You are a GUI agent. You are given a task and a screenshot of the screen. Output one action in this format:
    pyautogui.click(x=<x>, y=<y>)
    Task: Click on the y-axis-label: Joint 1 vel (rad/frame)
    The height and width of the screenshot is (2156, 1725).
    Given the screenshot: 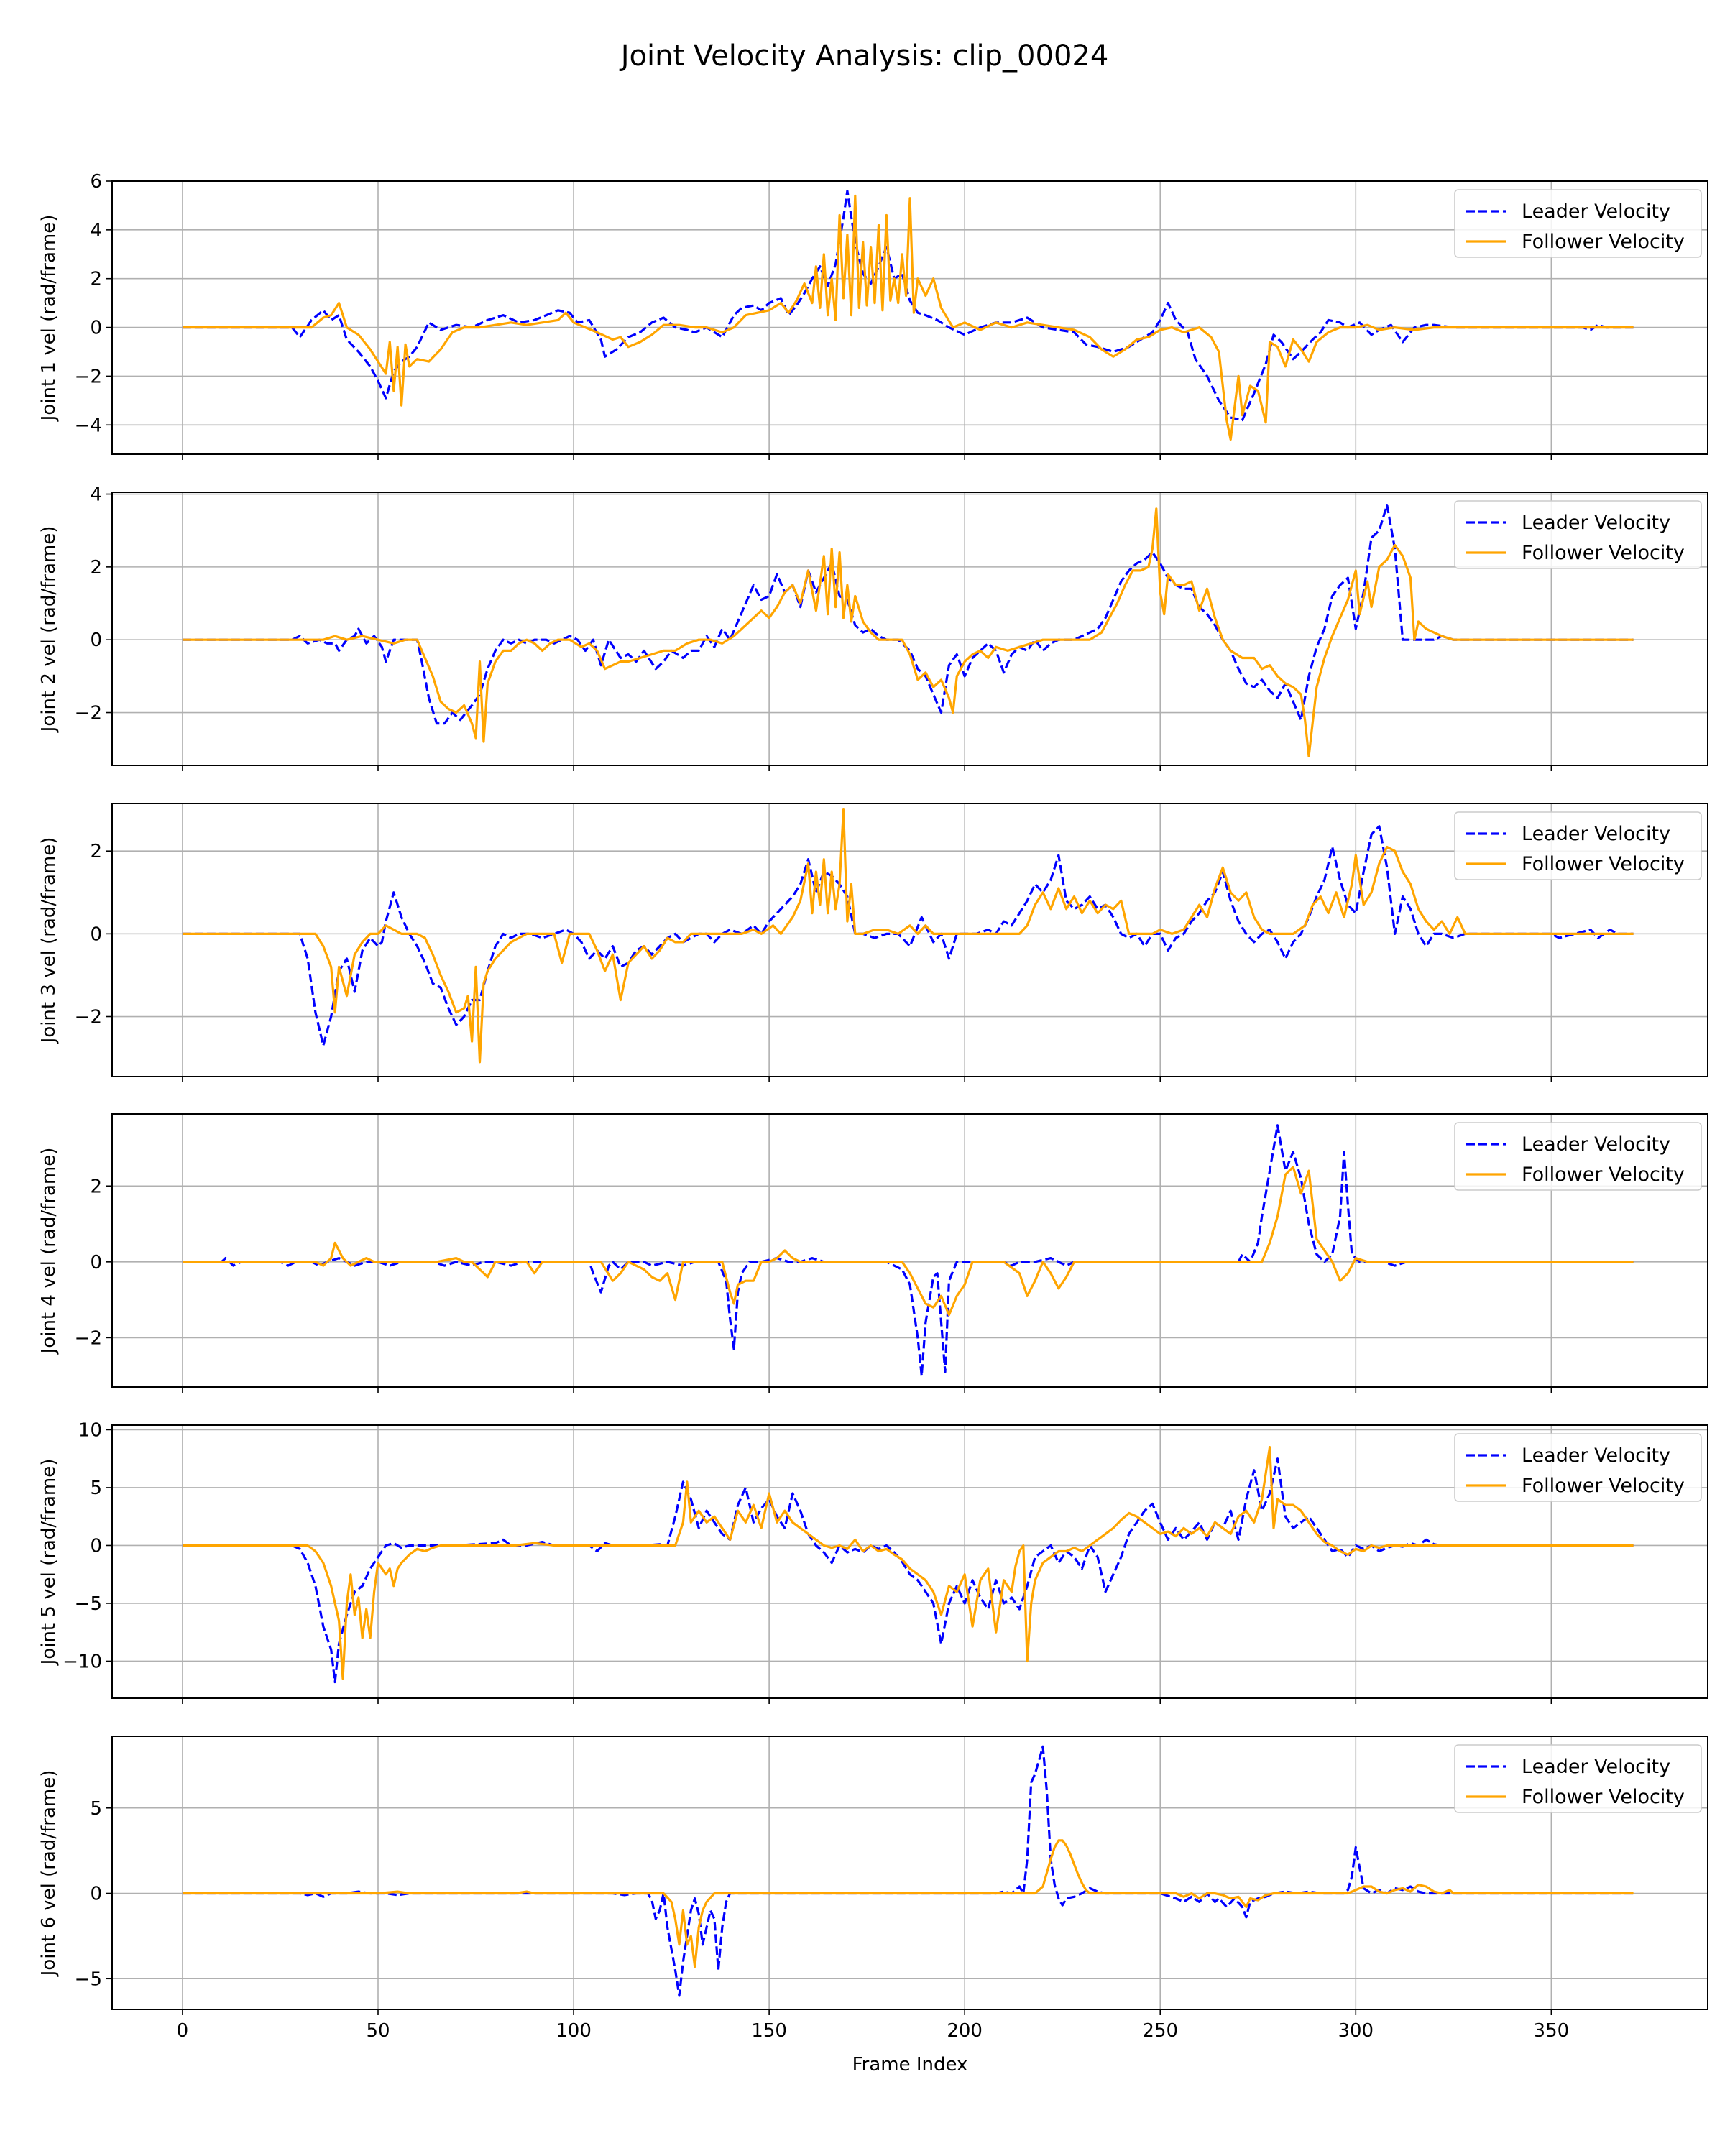 What is the action you would take?
    pyautogui.click(x=49, y=319)
    